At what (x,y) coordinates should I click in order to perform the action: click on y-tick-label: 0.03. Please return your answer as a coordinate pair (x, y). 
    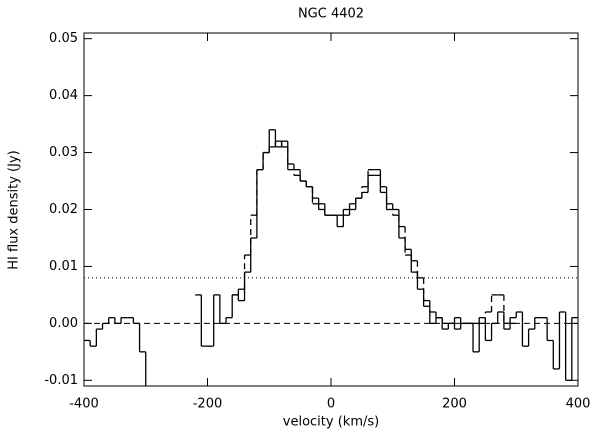
    Looking at the image, I should click on (63, 152).